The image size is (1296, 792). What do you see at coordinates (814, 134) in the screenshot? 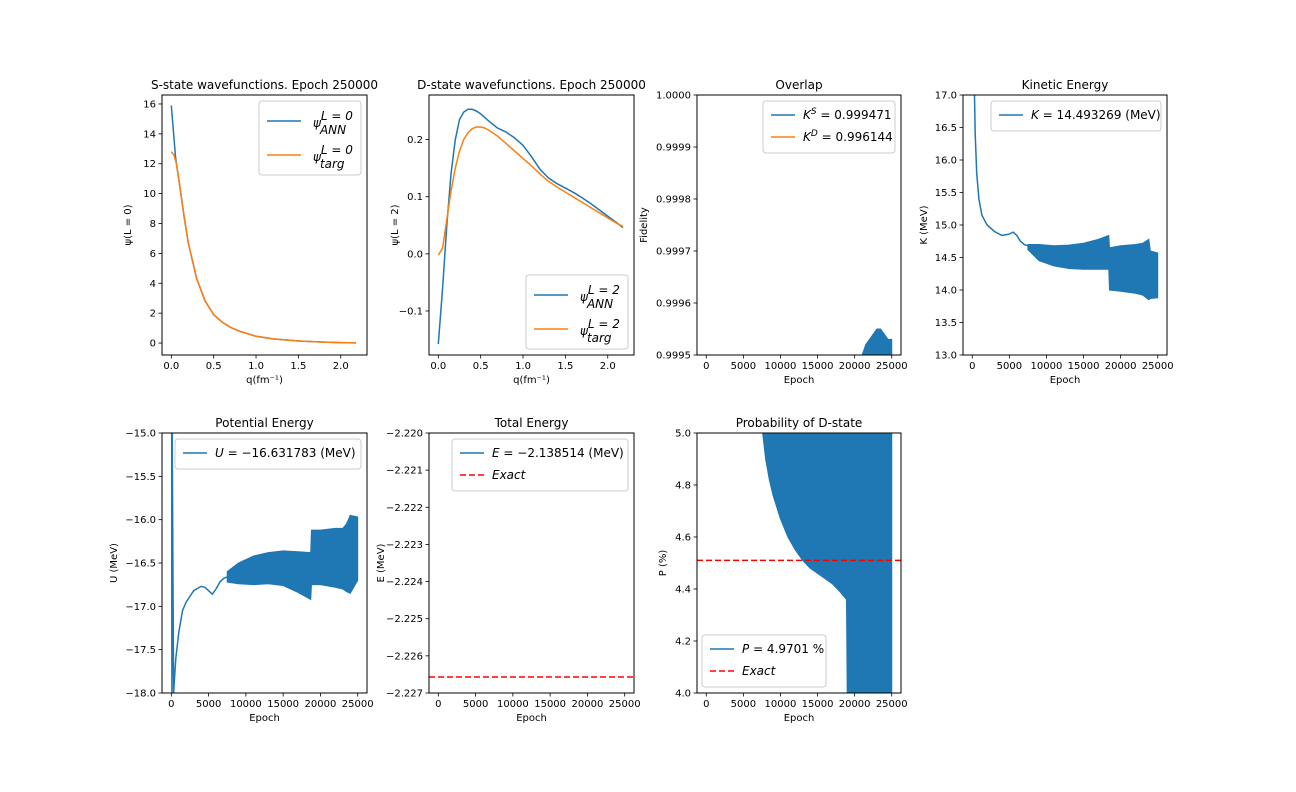
I see `legend-superscript: D` at bounding box center [814, 134].